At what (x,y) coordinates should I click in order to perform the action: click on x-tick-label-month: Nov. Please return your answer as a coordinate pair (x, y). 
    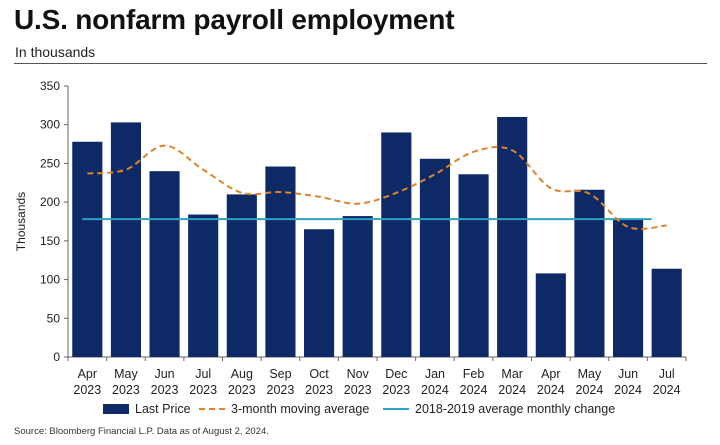
    Looking at the image, I should click on (358, 374).